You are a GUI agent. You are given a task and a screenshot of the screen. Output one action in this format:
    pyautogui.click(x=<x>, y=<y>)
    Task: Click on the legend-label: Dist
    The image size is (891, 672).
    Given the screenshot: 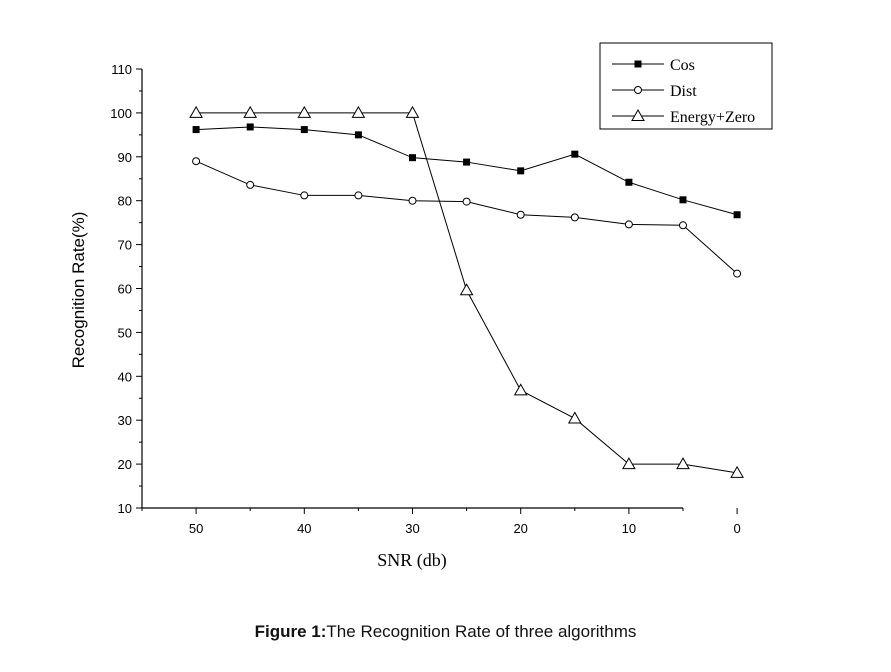 What is the action you would take?
    pyautogui.click(x=683, y=91)
    